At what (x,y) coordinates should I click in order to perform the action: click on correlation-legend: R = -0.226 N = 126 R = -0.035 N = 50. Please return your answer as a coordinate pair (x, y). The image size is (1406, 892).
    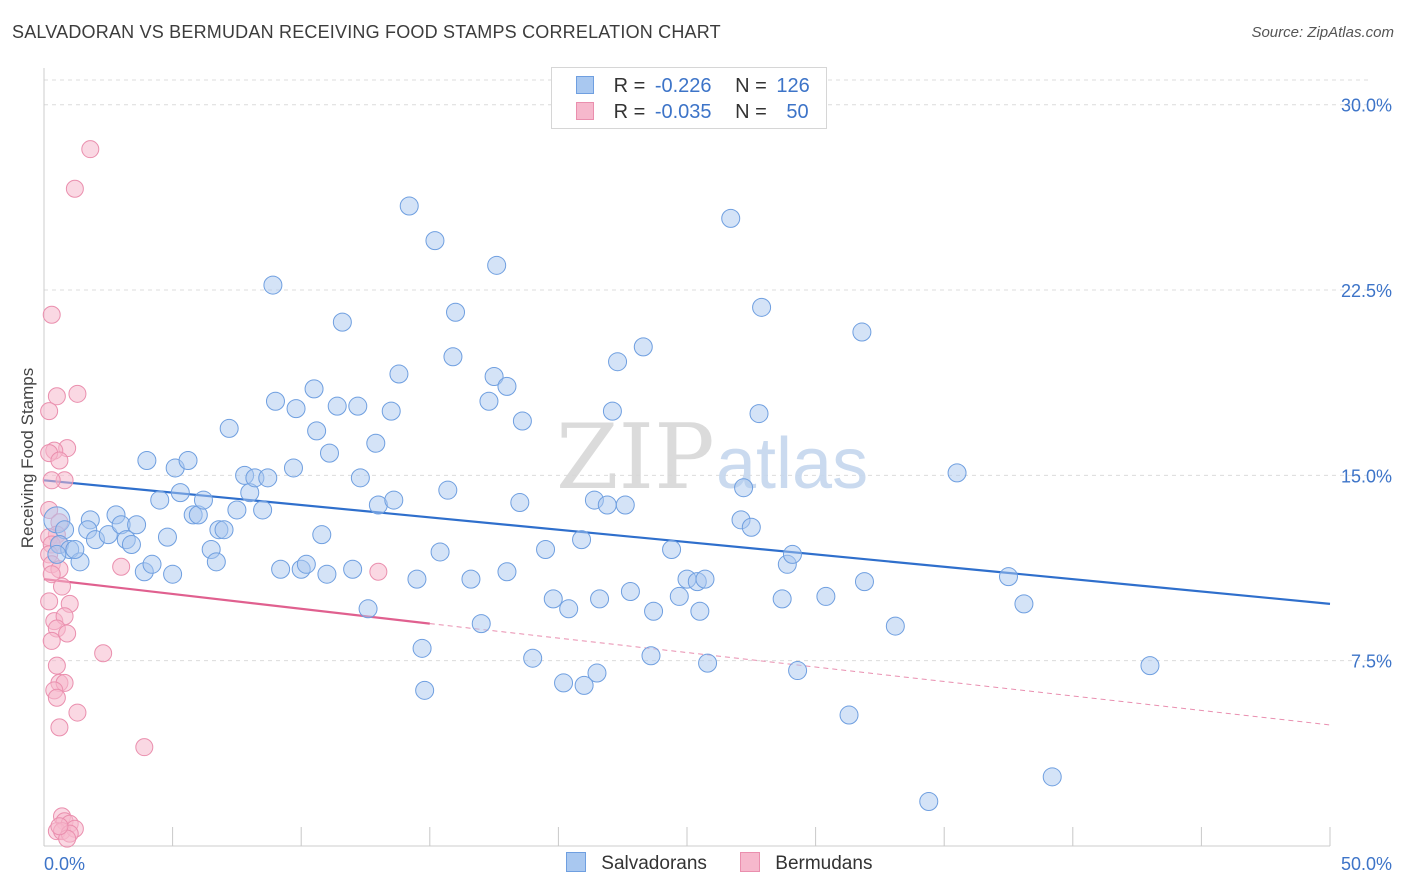
    Looking at the image, I should click on (689, 98).